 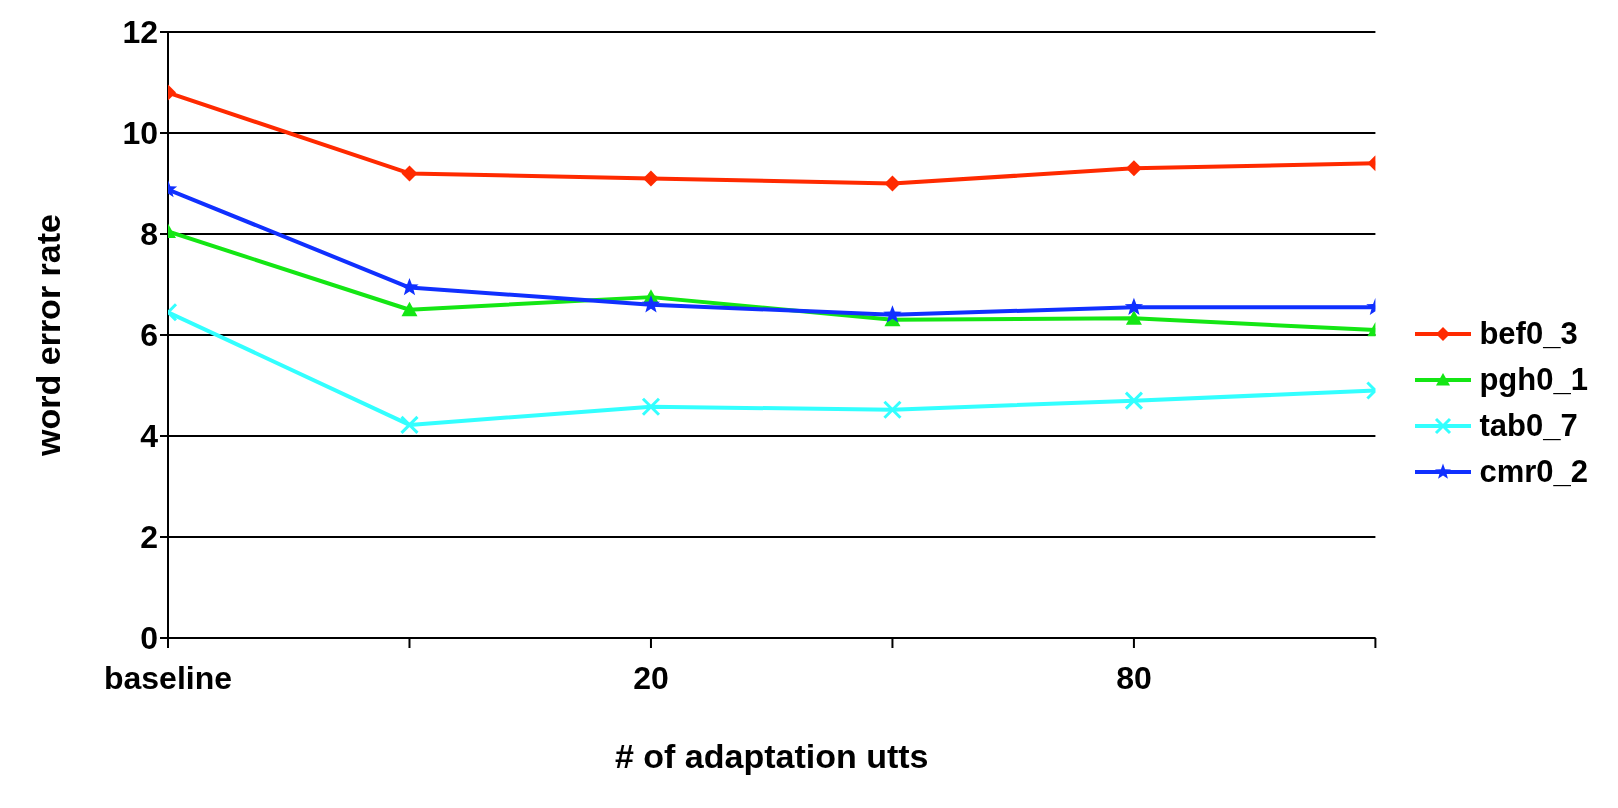 I want to click on y-tick-label: 2, so click(x=149, y=537).